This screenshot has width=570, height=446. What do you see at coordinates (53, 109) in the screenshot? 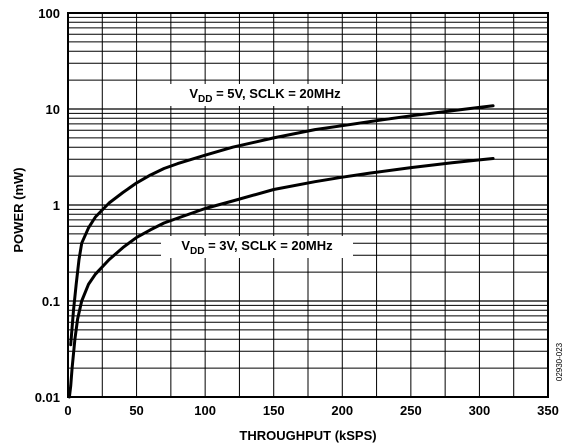
I see `y-tick-label: 10` at bounding box center [53, 109].